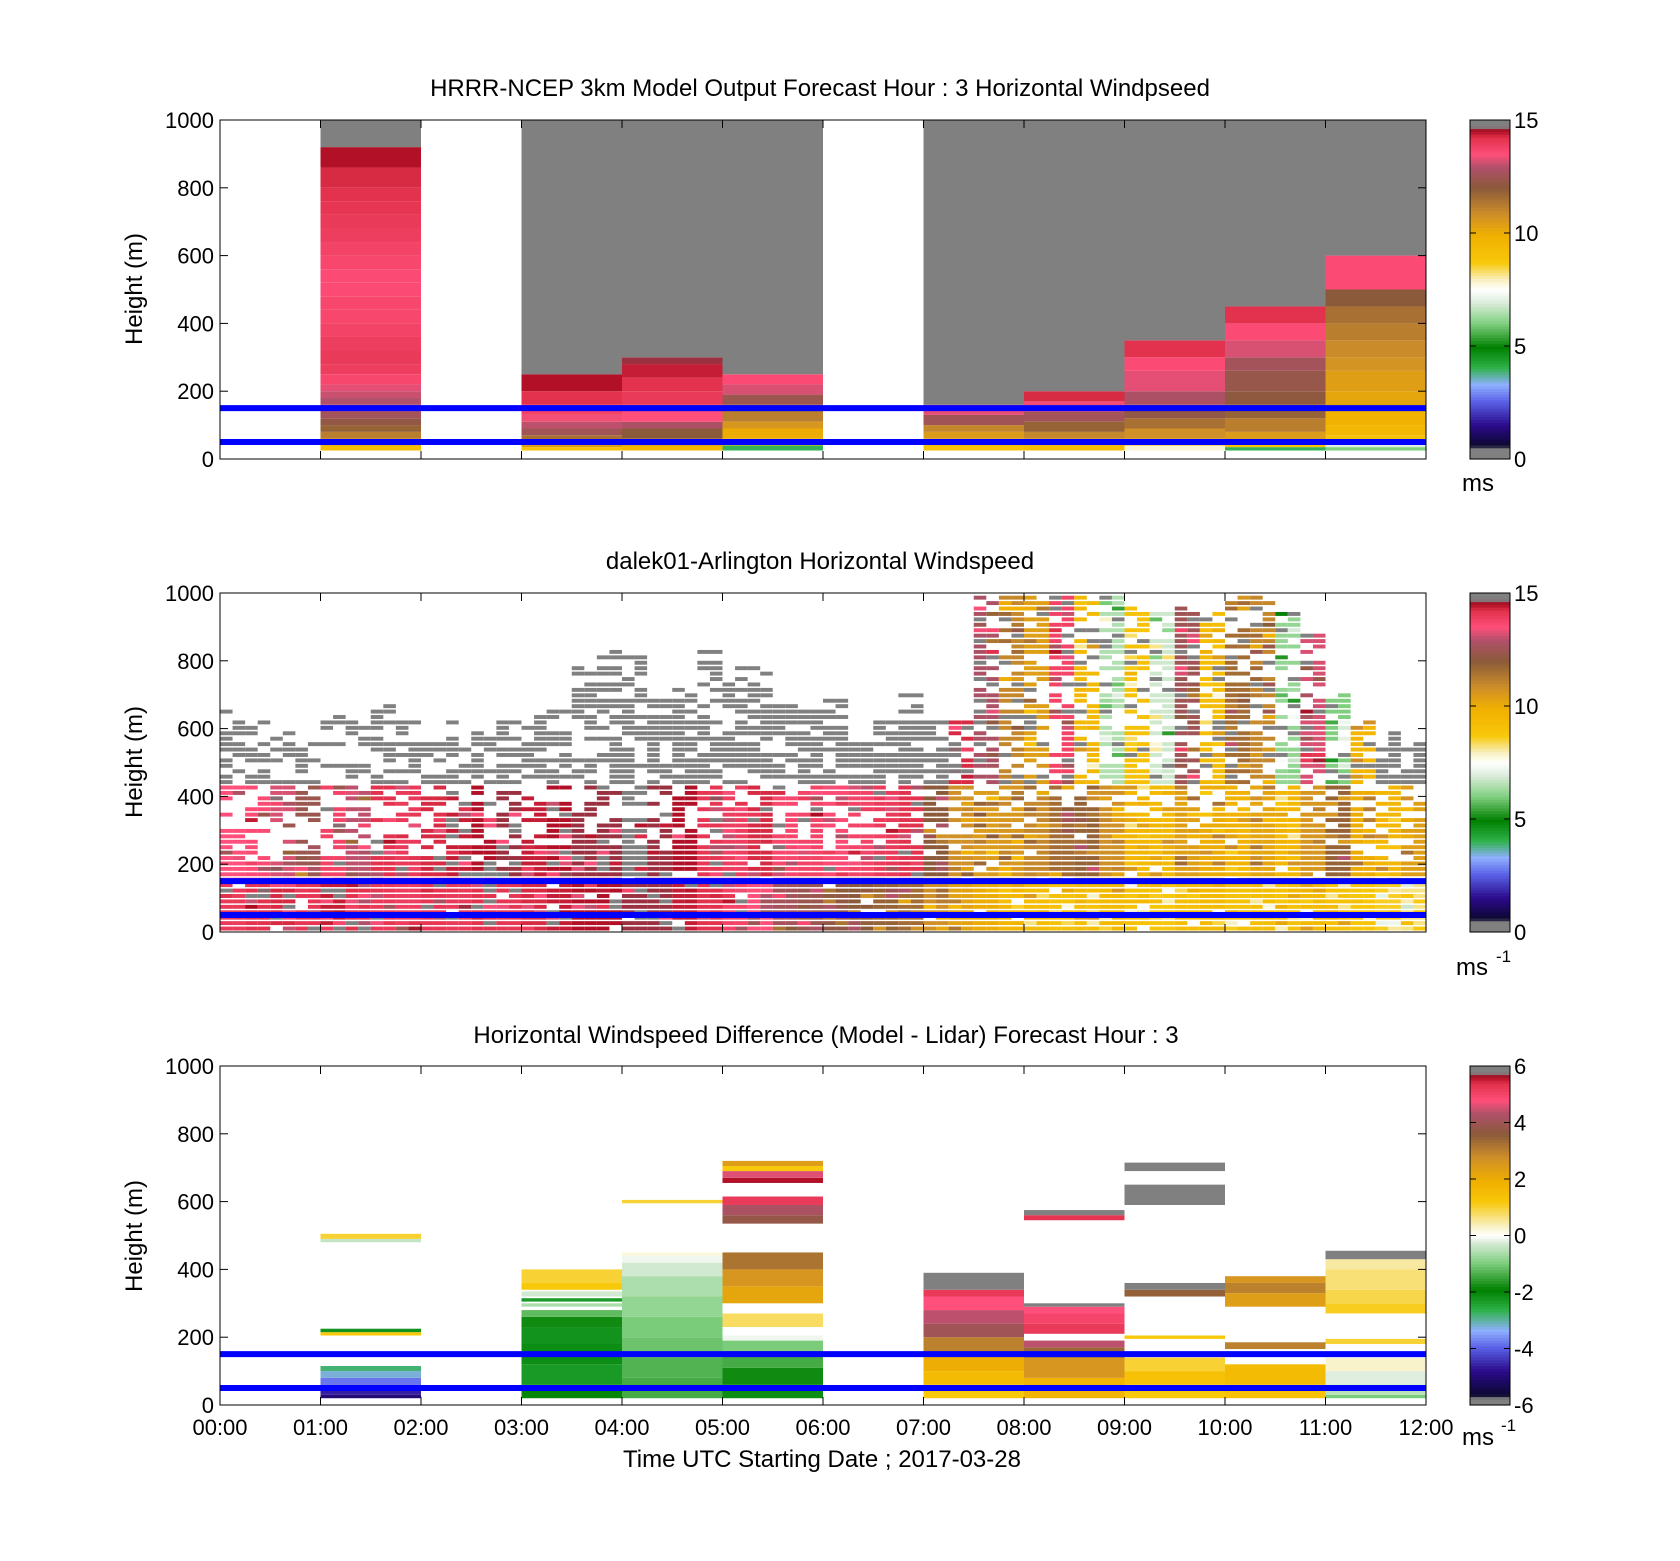  I want to click on cell-difference-c8-s3, so click(1074, 1344).